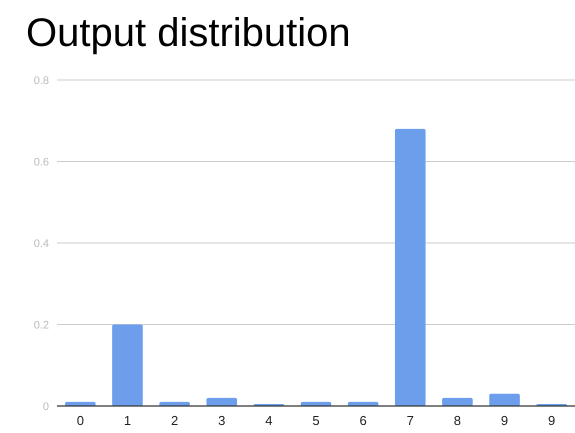 This screenshot has height=433, width=575. I want to click on x-tick-label: 0, so click(80, 420).